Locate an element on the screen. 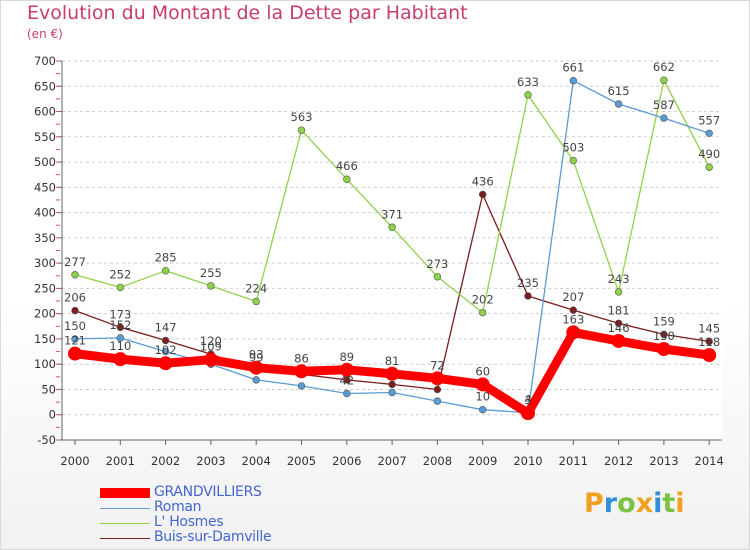 The height and width of the screenshot is (550, 750). data-label: 10 is located at coordinates (482, 397).